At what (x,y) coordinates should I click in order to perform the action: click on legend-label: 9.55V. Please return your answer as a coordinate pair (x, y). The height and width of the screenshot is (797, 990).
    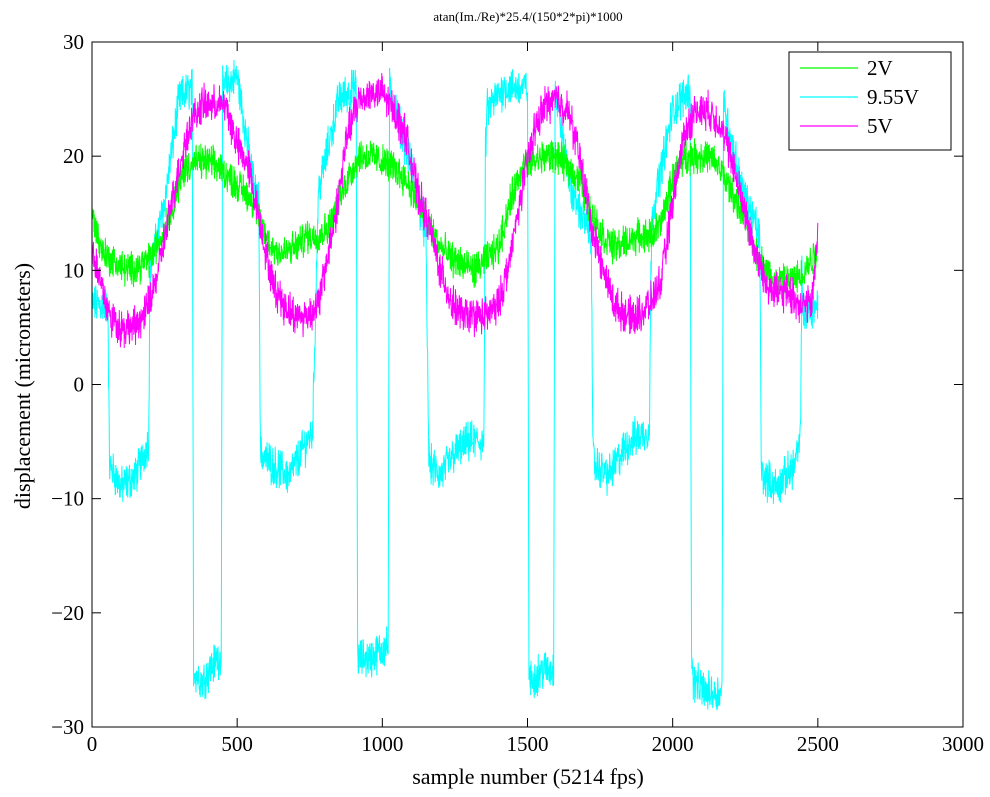
    Looking at the image, I should click on (893, 97).